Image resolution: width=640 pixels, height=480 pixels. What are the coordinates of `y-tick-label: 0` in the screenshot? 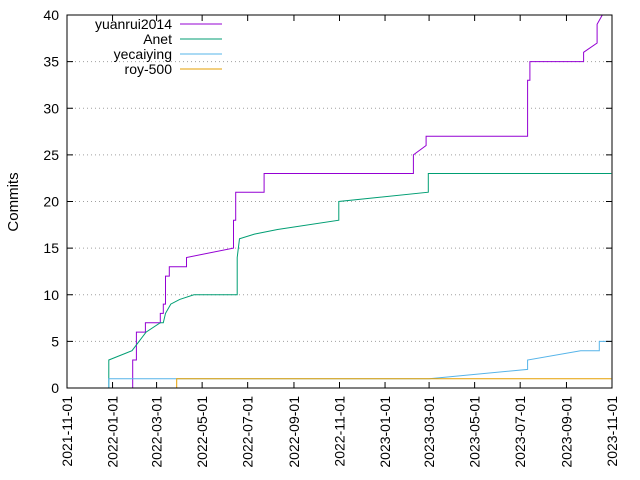 It's located at (55, 388).